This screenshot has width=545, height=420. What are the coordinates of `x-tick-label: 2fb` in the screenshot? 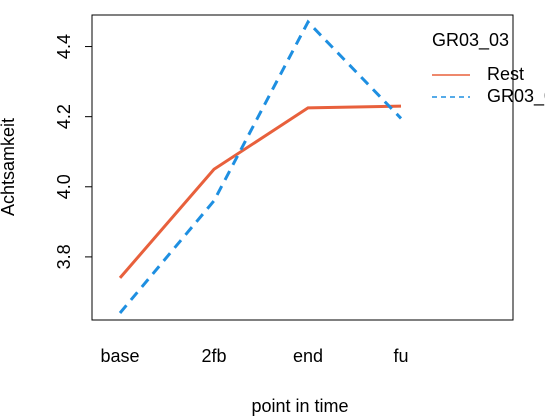 It's located at (213, 356).